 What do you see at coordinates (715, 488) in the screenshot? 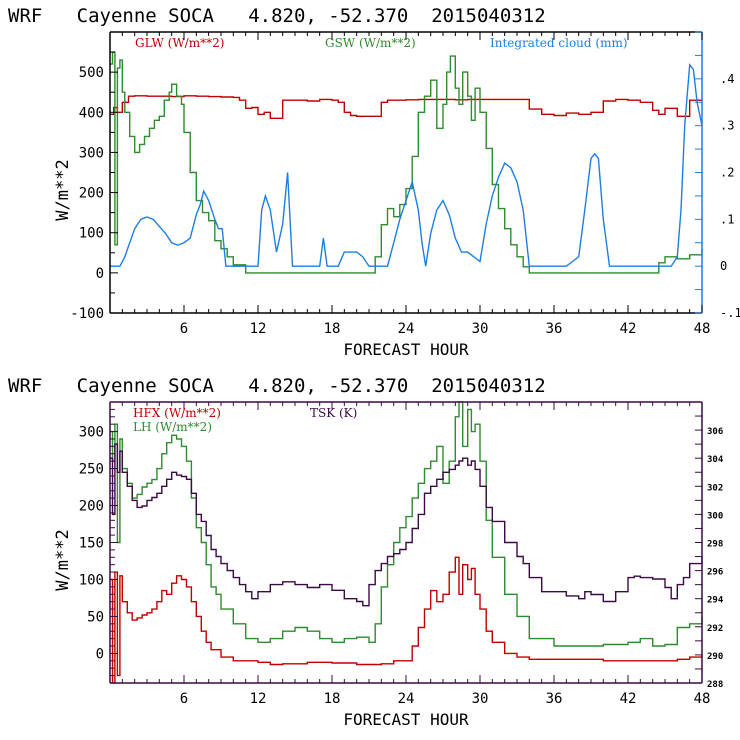
I see `y2-tick-label: 302` at bounding box center [715, 488].